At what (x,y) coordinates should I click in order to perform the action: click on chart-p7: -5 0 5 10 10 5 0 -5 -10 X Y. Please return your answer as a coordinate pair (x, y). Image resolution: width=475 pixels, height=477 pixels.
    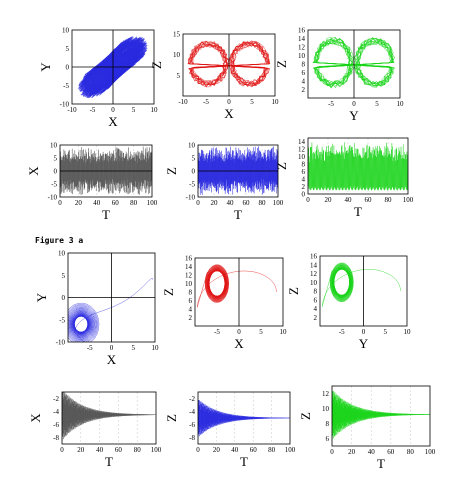
    Looking at the image, I should click on (96, 309).